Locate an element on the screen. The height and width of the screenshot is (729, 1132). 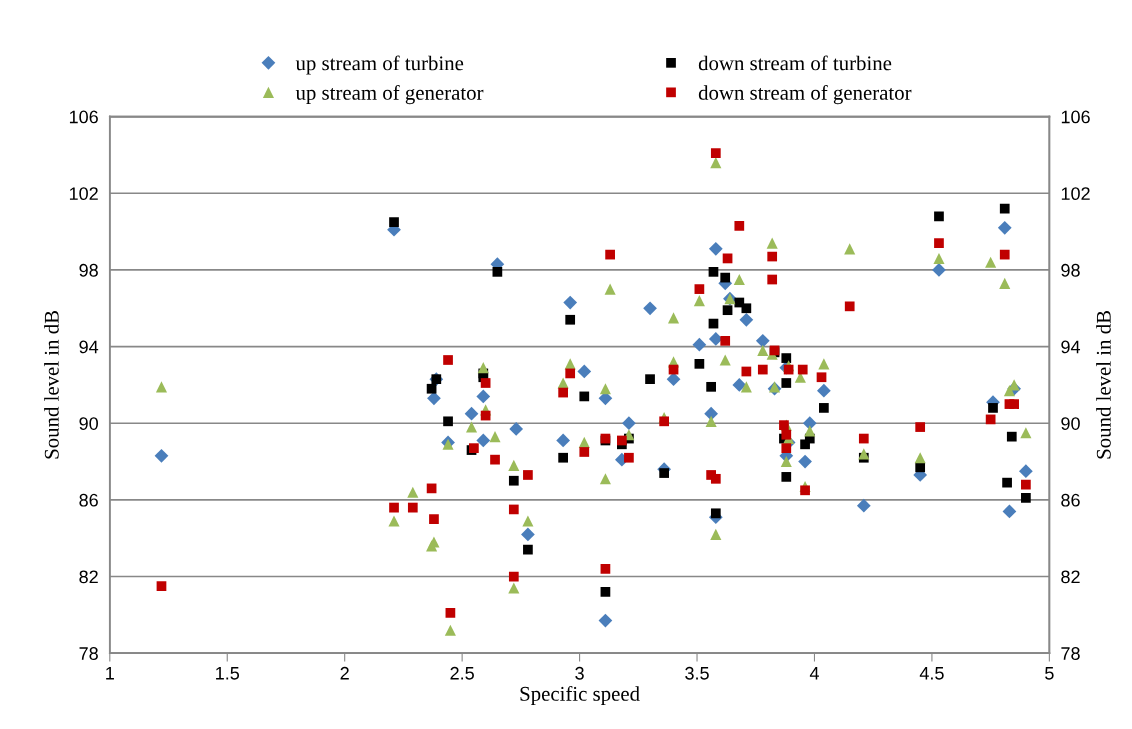
y2-tick-label: 102 is located at coordinates (1075, 194).